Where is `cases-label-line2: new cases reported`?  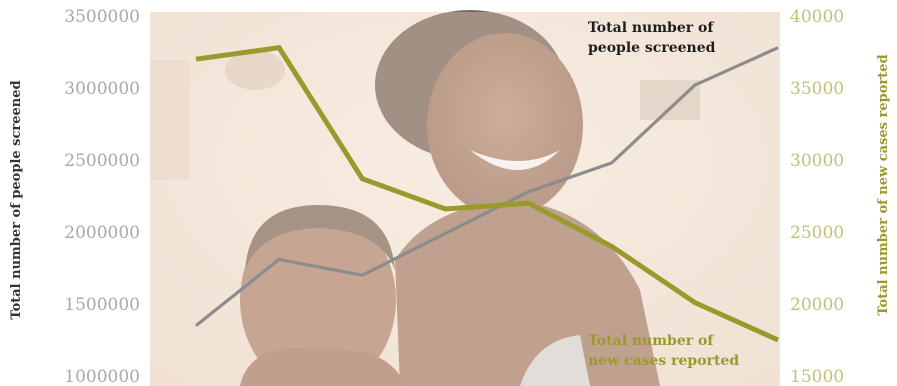 cases-label-line2: new cases reported is located at coordinates (663, 361).